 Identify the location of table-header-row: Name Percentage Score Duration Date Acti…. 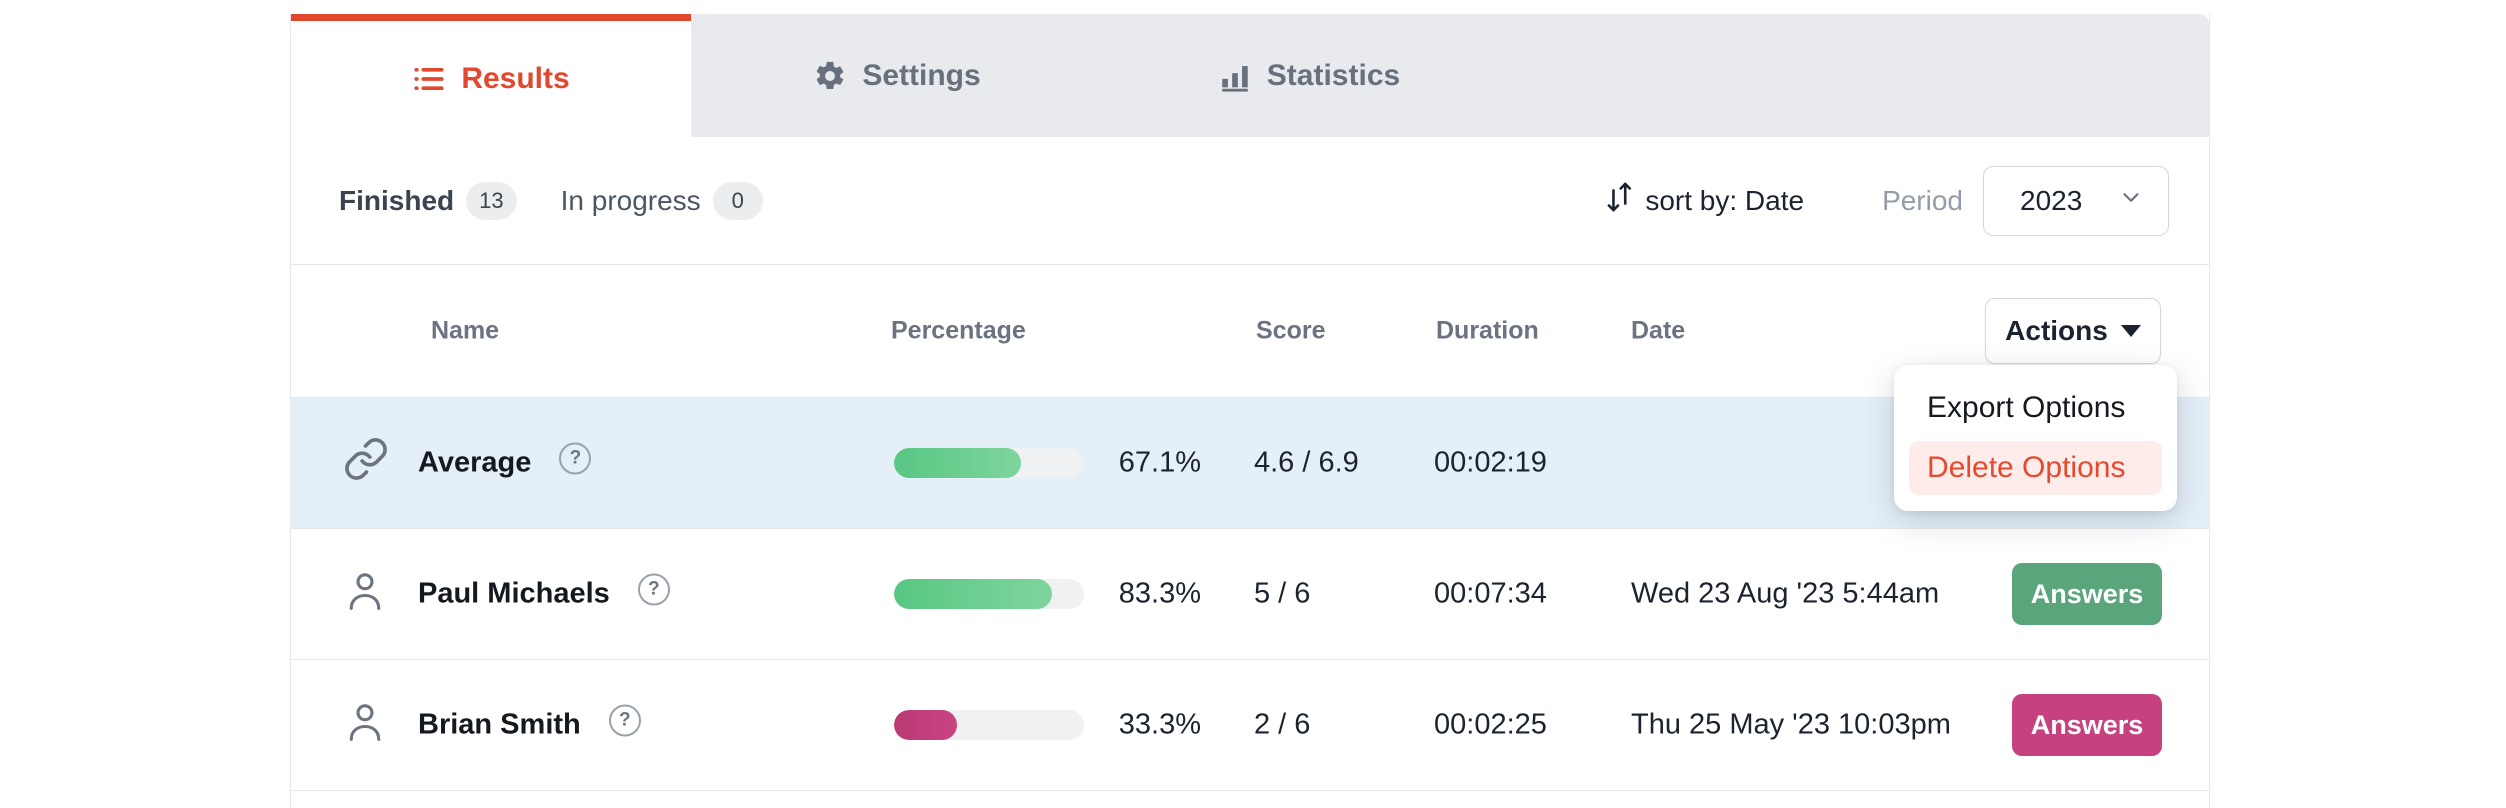
(1250, 331).